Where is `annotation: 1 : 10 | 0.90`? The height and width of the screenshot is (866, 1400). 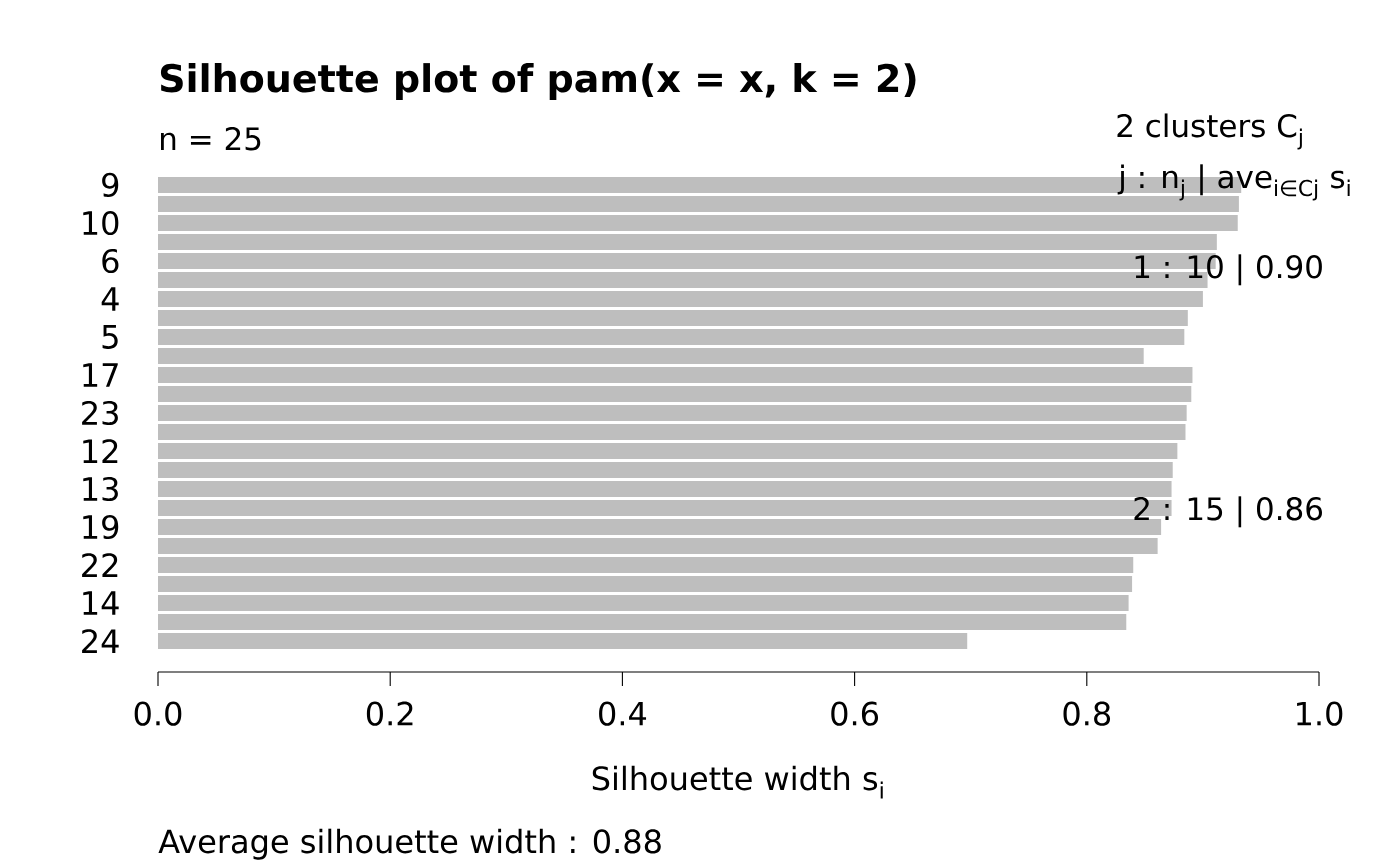
annotation: 1 : 10 | 0.90 is located at coordinates (1228, 270).